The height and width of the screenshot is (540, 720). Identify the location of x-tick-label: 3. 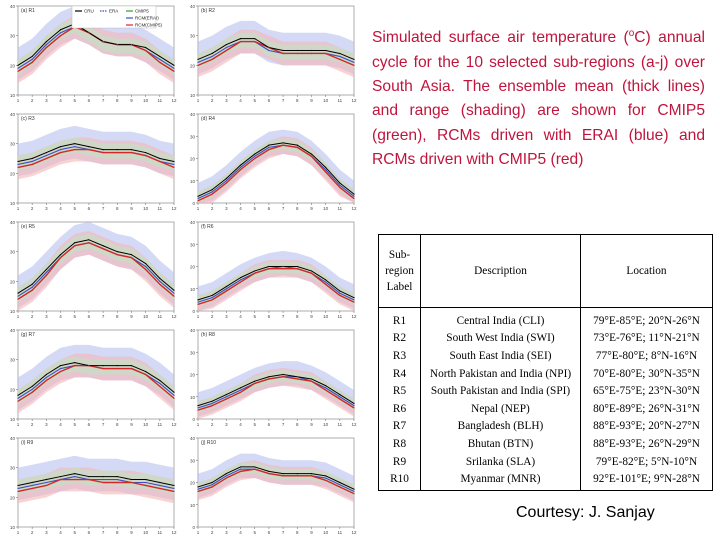
(46, 100).